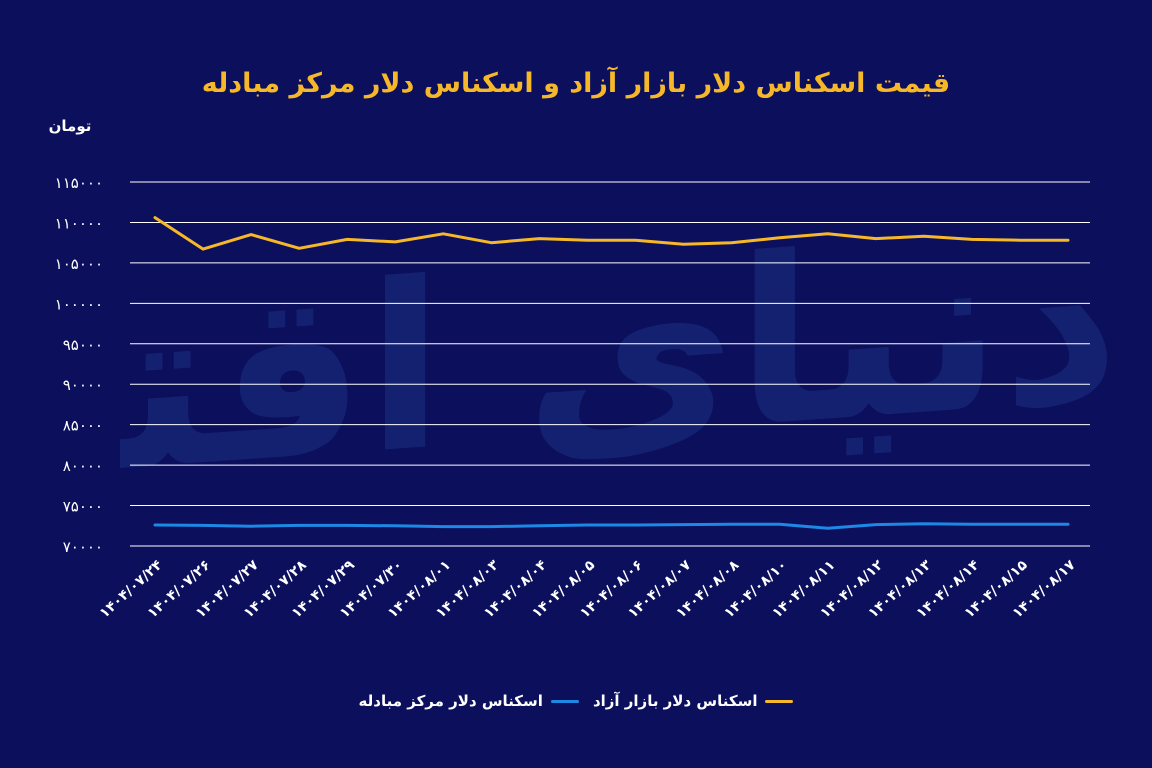  I want to click on legend-item-free-market: اسکناس دلار بازار آزاد, so click(693, 701).